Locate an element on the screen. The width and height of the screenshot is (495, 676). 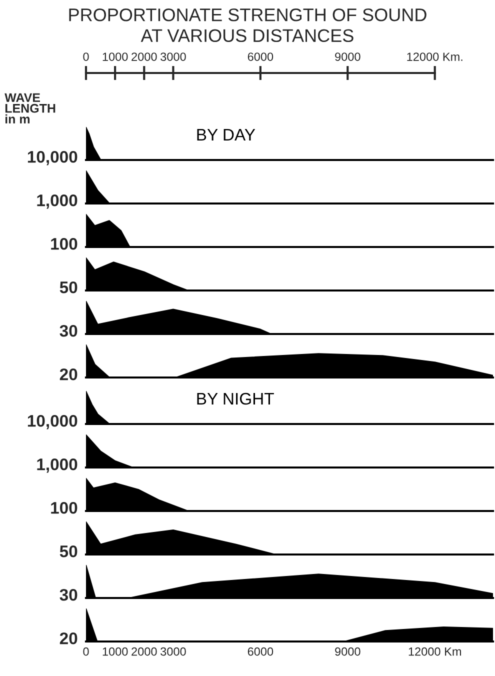
x-tick-label: 1000 is located at coordinates (115, 651).